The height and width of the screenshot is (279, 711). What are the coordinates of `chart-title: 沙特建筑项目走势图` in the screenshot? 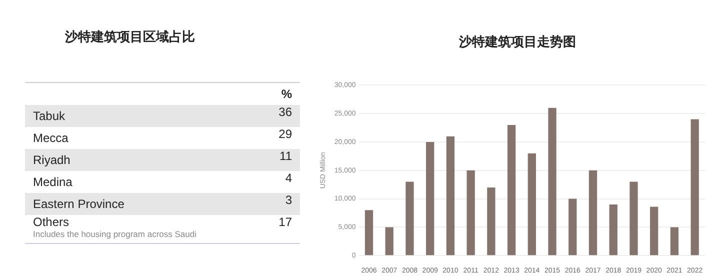 It's located at (517, 42).